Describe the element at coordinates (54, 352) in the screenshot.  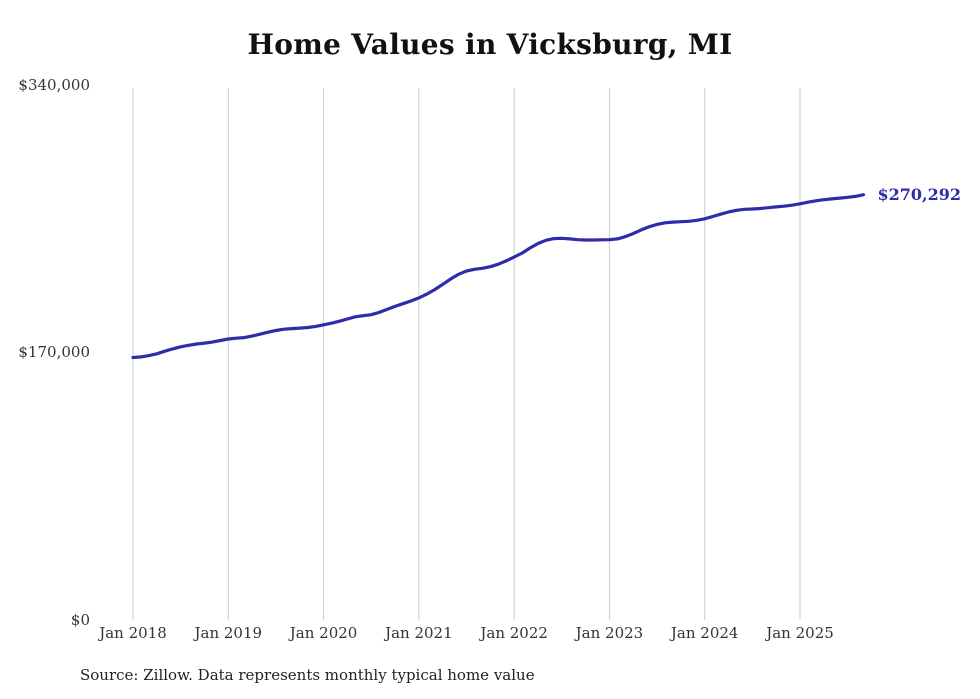
I see `y-axis-tick-label-170000: $170,000` at that location.